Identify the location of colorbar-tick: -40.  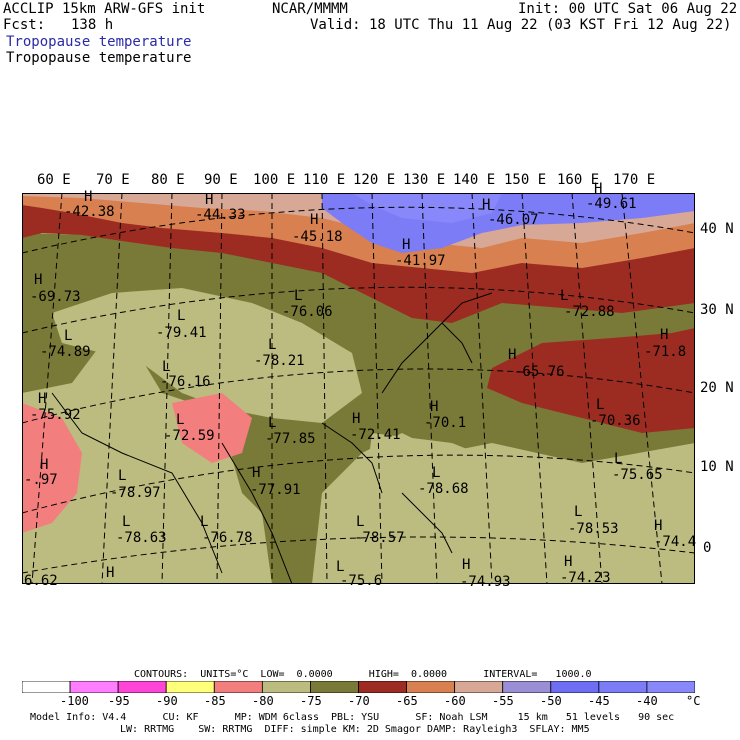
(647, 701).